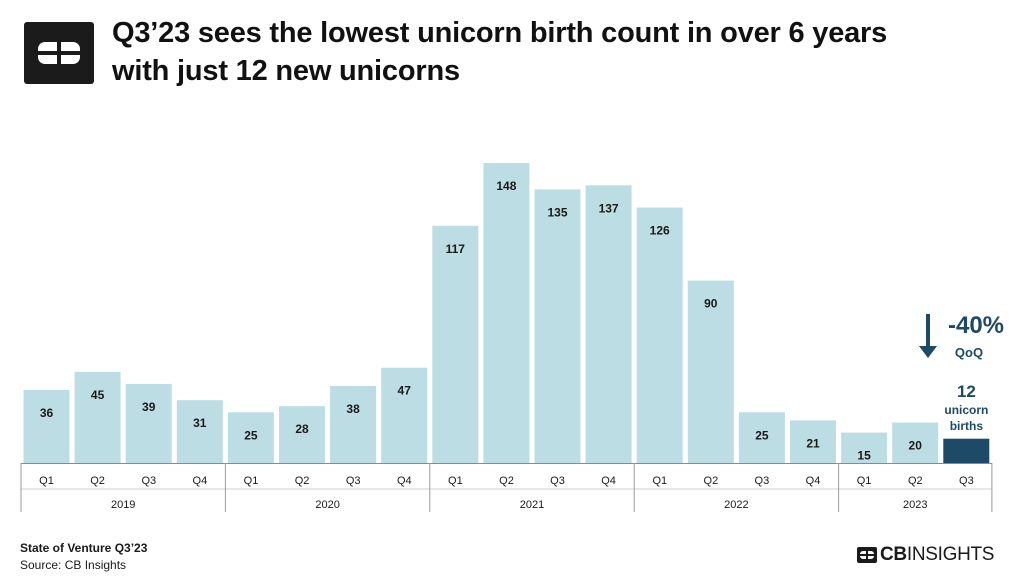 This screenshot has width=1012, height=586. I want to click on cb-insights-brand: CBINSIGHTS, so click(925, 555).